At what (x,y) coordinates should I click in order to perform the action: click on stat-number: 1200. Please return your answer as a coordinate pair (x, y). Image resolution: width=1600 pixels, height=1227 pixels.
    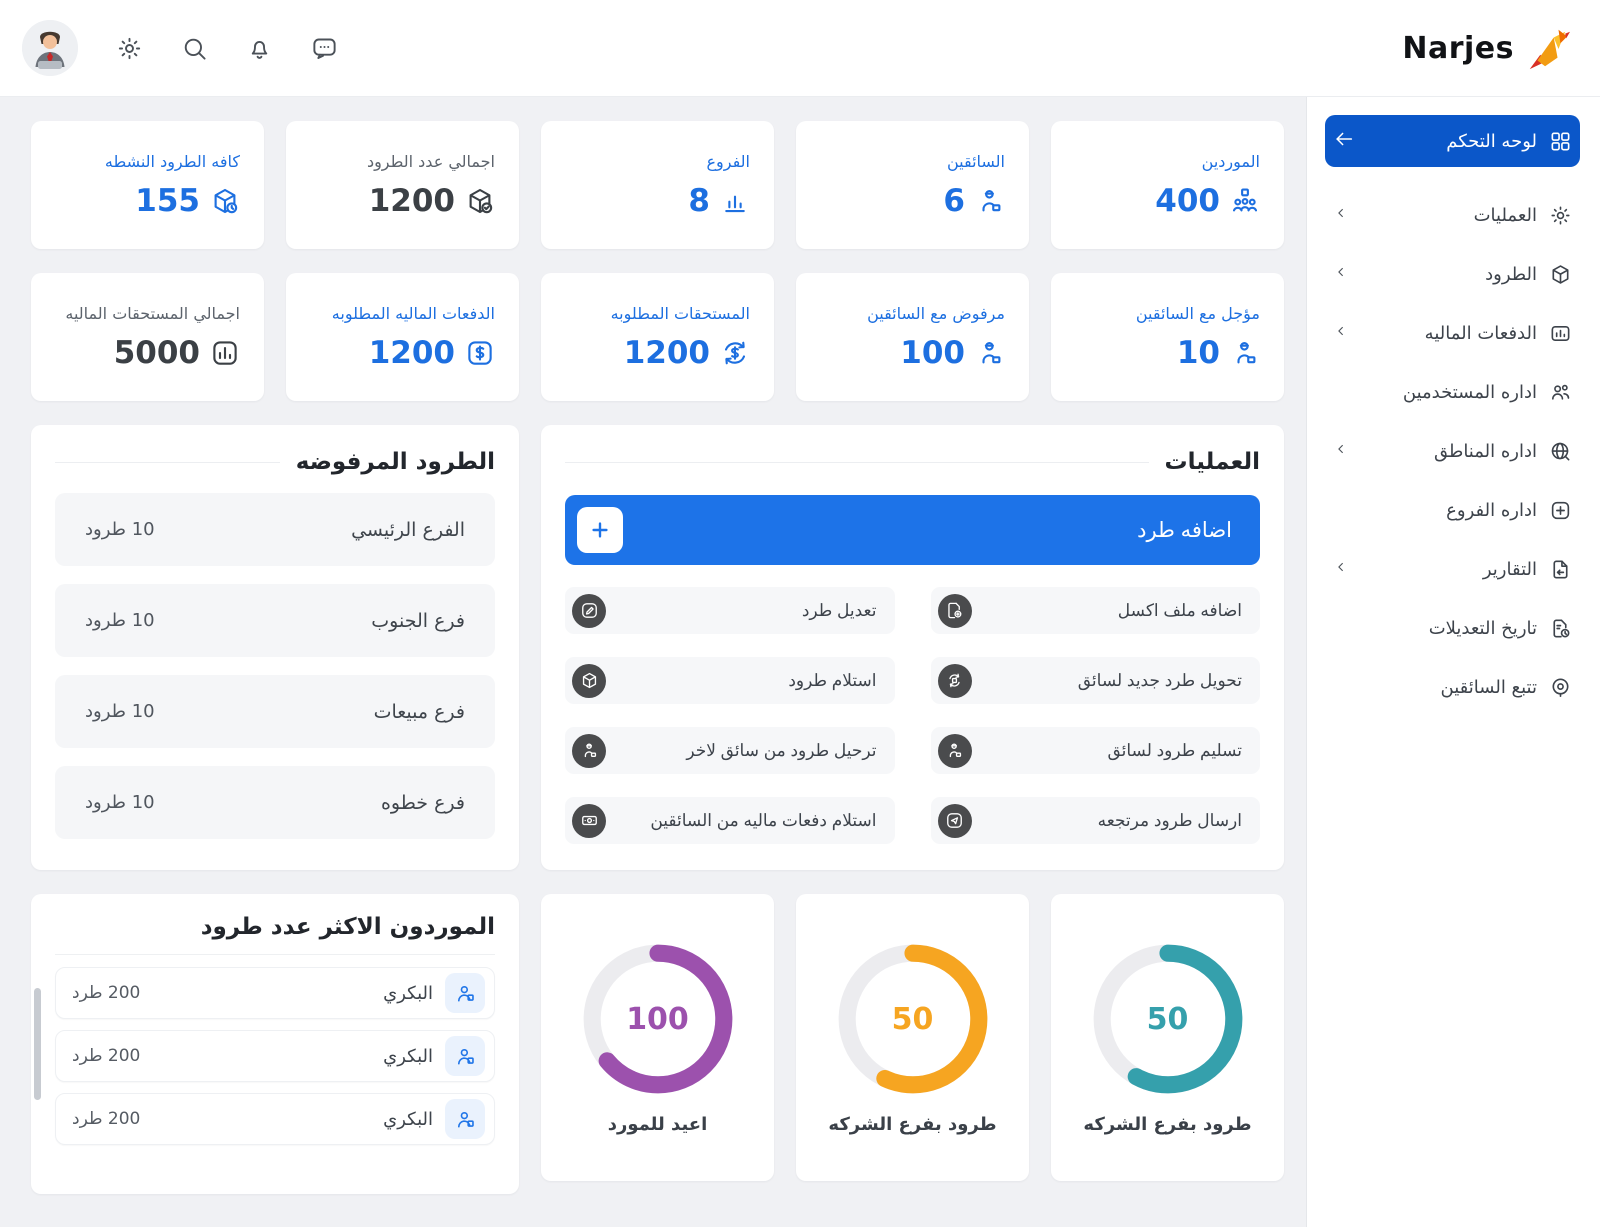
    Looking at the image, I should click on (666, 352).